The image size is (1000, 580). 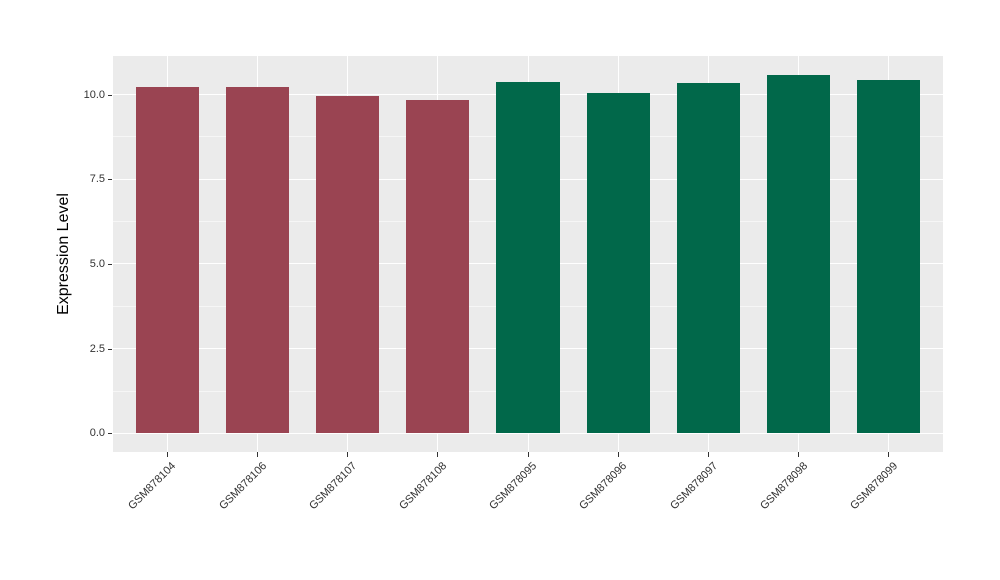 What do you see at coordinates (242, 486) in the screenshot?
I see `x-tick-label-text: GSM878106` at bounding box center [242, 486].